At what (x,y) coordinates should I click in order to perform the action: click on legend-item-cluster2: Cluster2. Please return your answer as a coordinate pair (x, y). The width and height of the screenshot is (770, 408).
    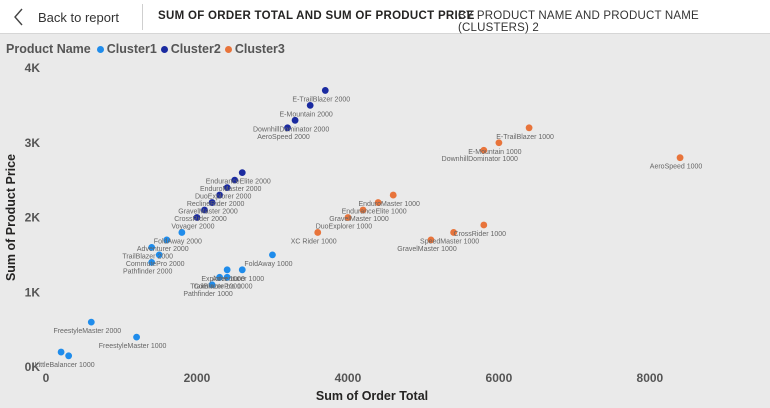
    Looking at the image, I should click on (190, 49).